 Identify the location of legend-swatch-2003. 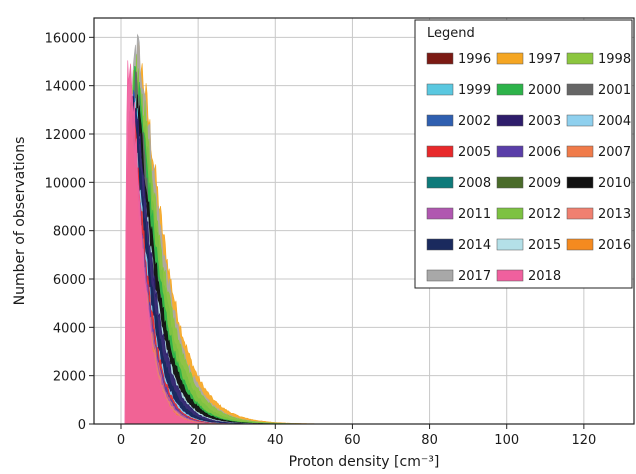
(510, 120).